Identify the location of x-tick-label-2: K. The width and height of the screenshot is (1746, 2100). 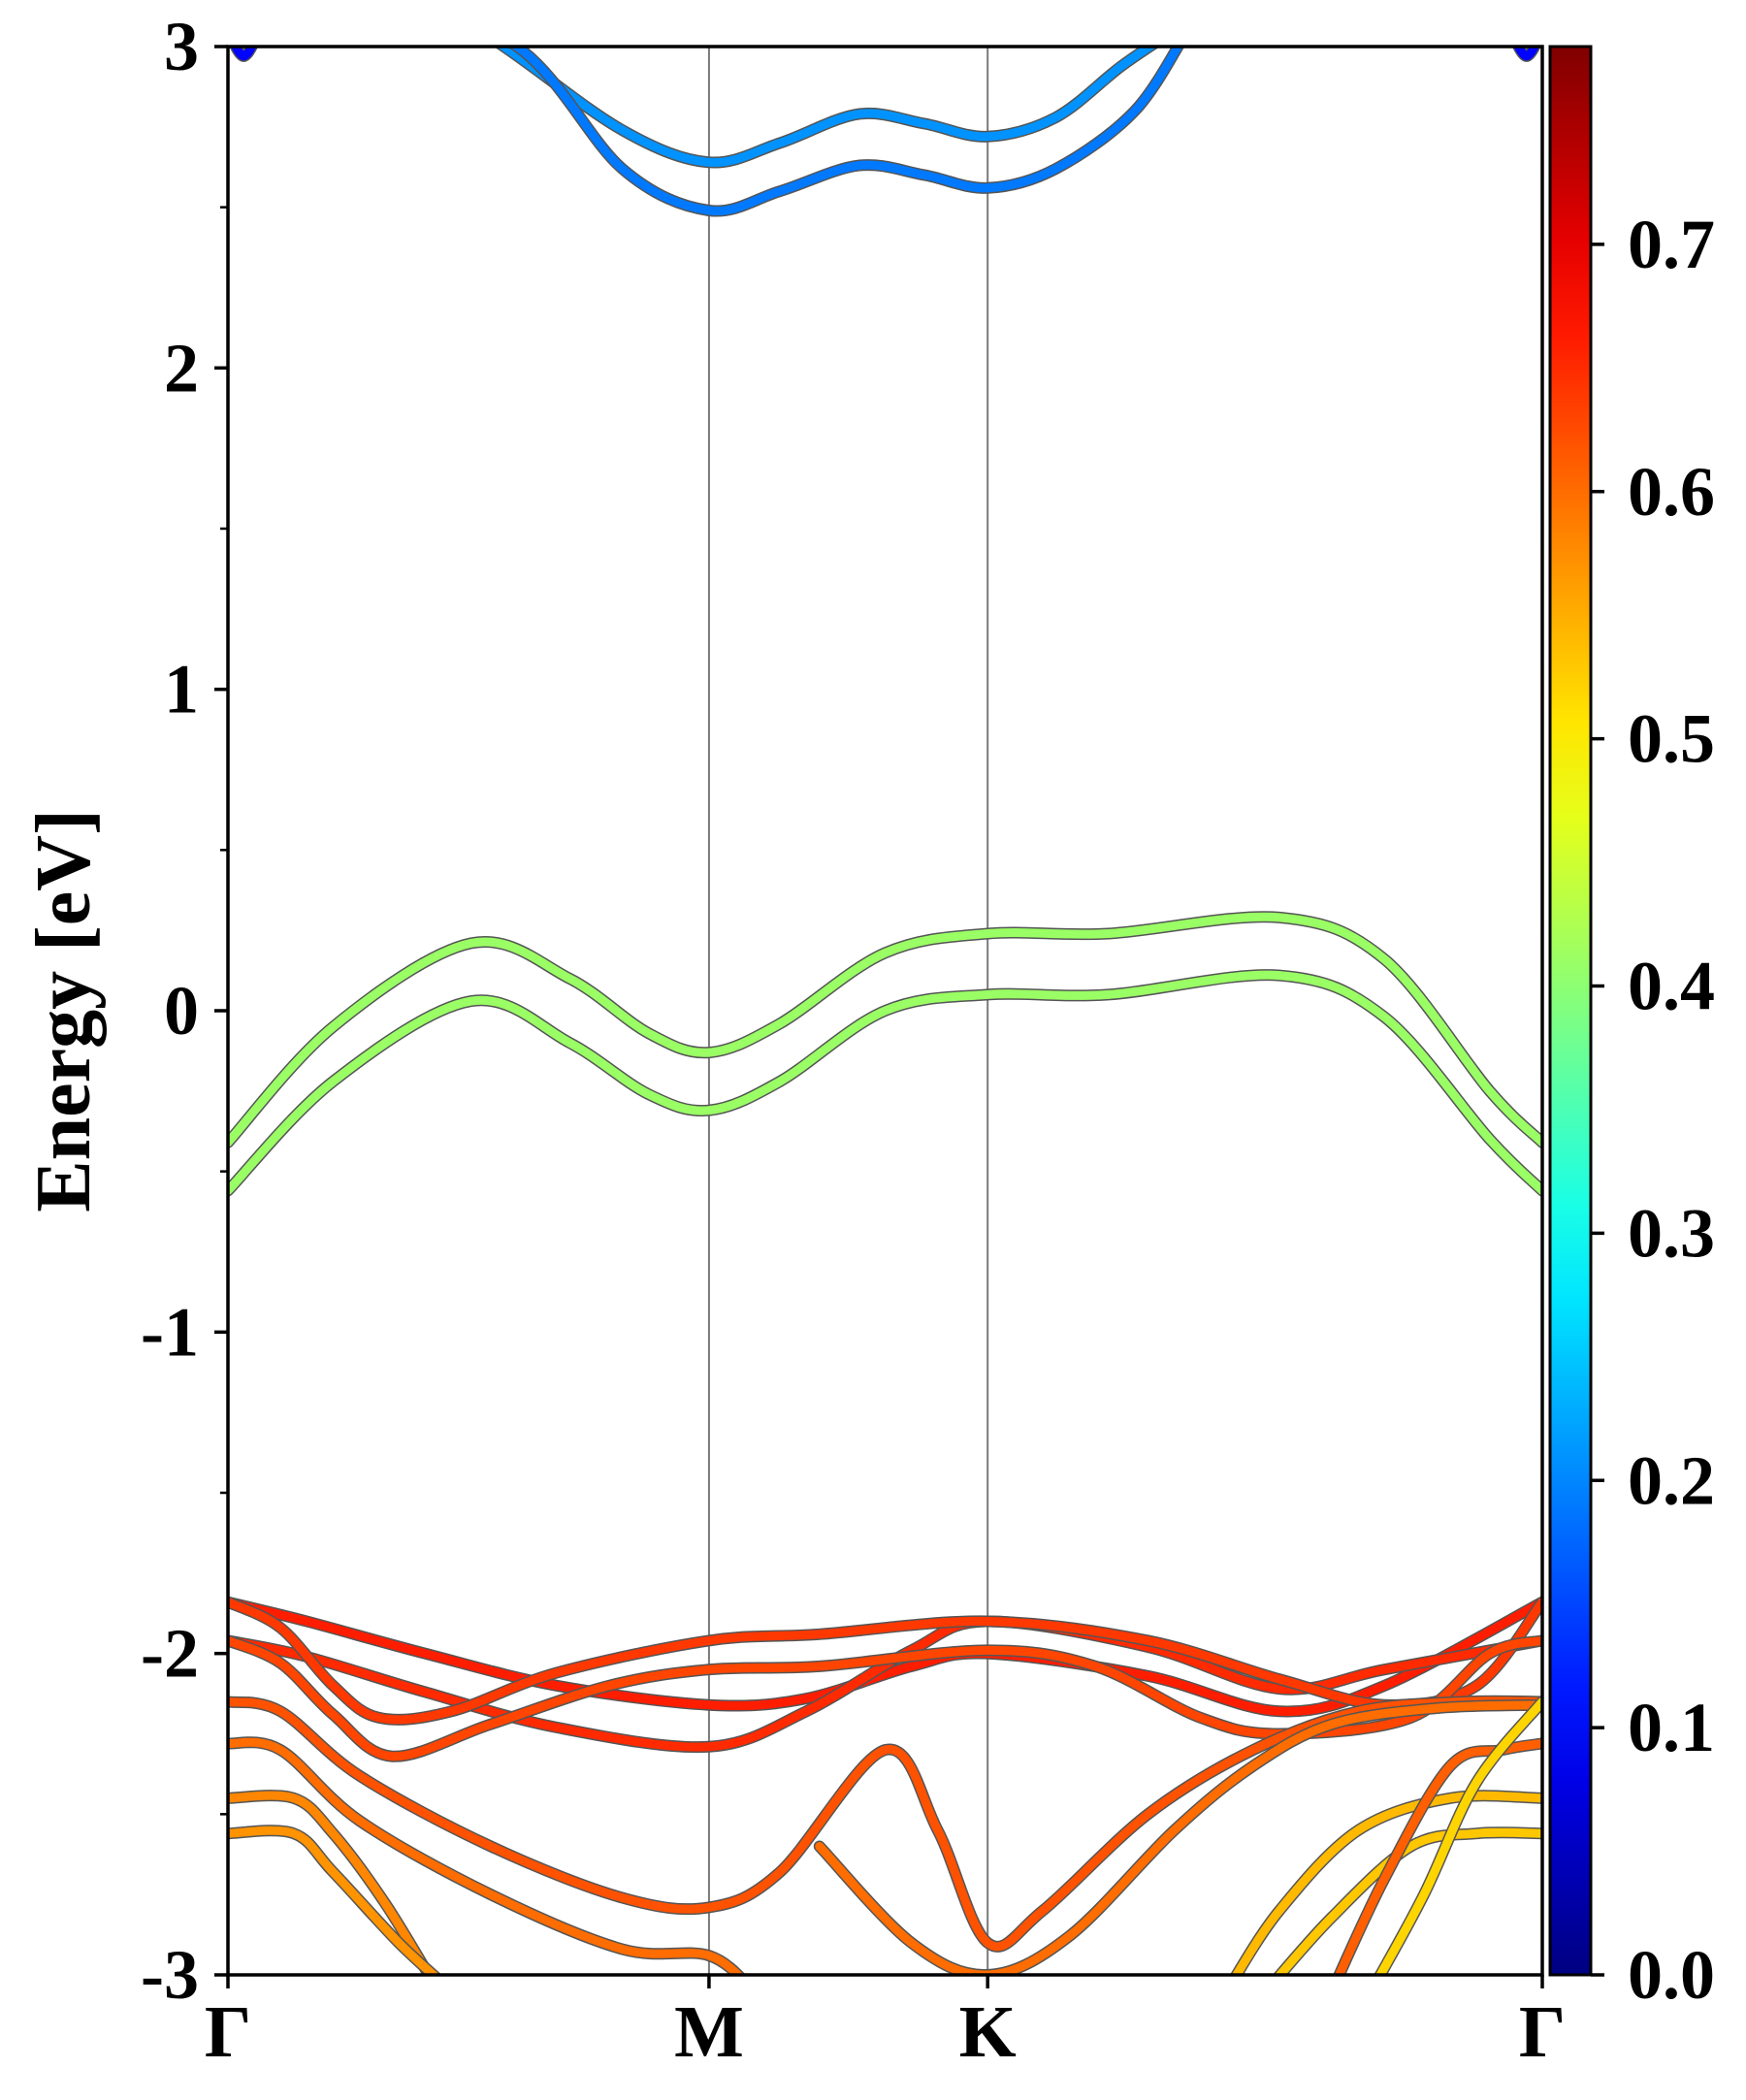
(988, 2032).